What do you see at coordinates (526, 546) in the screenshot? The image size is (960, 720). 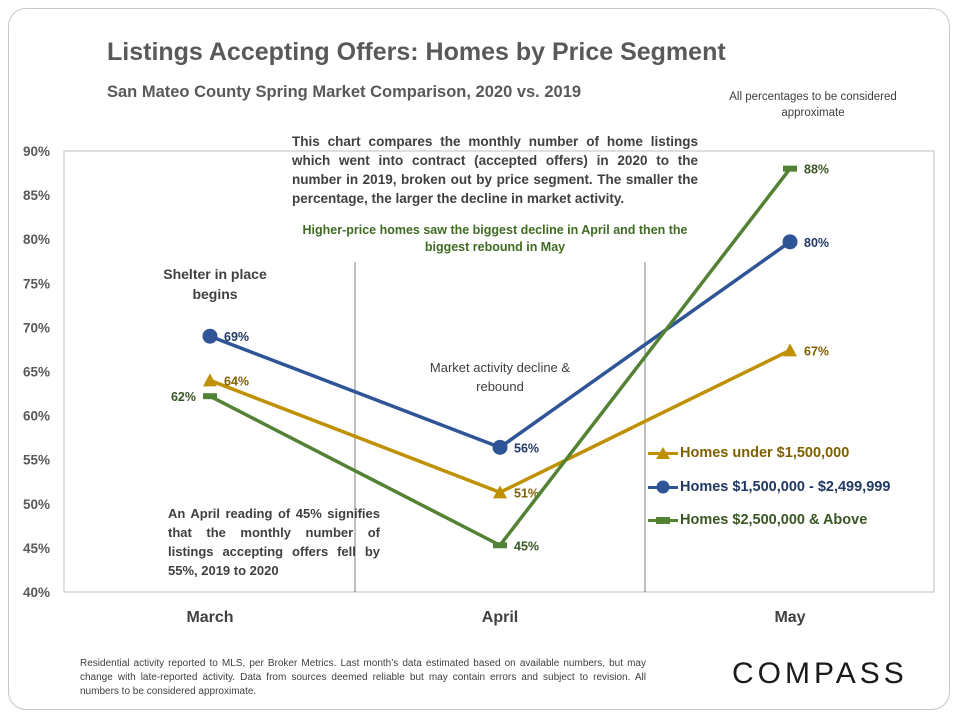 I see `data-label: 45%` at bounding box center [526, 546].